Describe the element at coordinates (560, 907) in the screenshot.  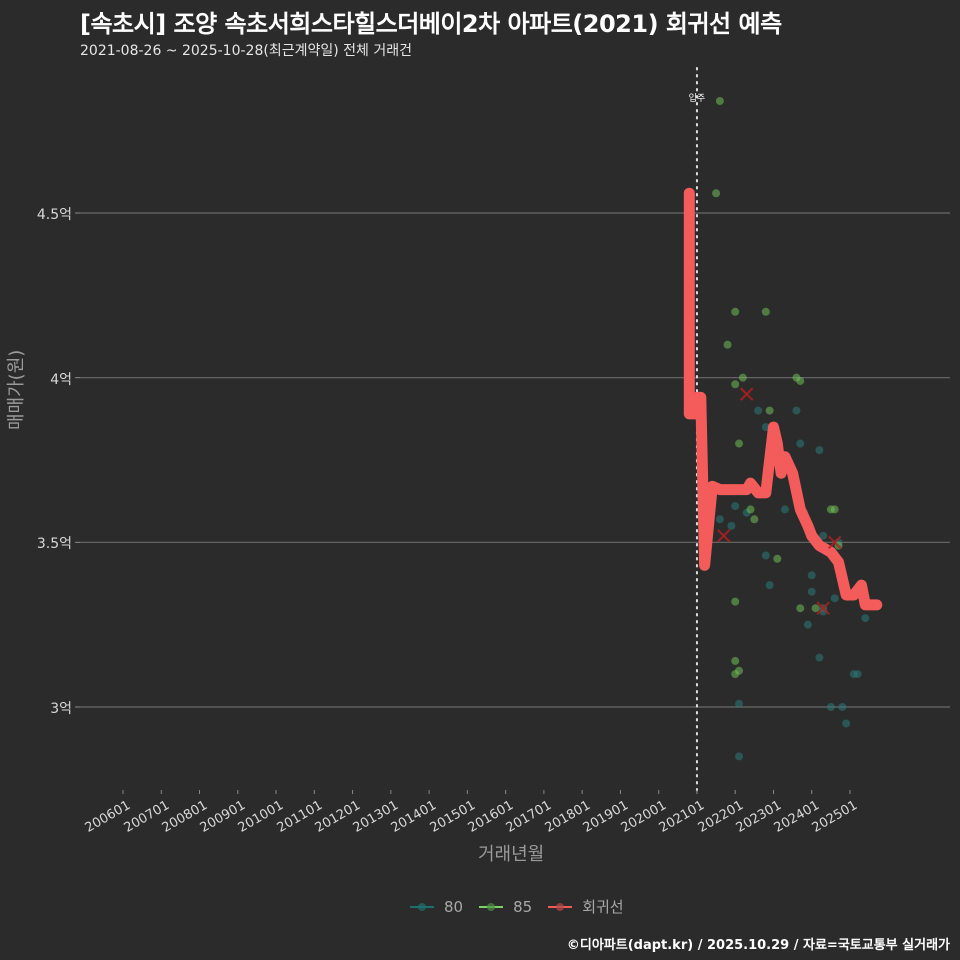
I see `legend-key-regression-icon` at that location.